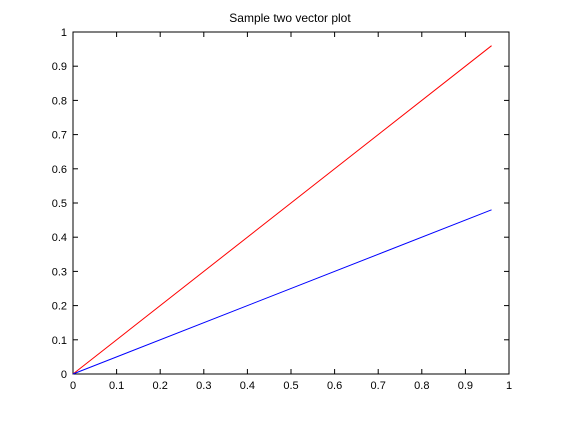  I want to click on y-tick-label: 0.8, so click(59, 101).